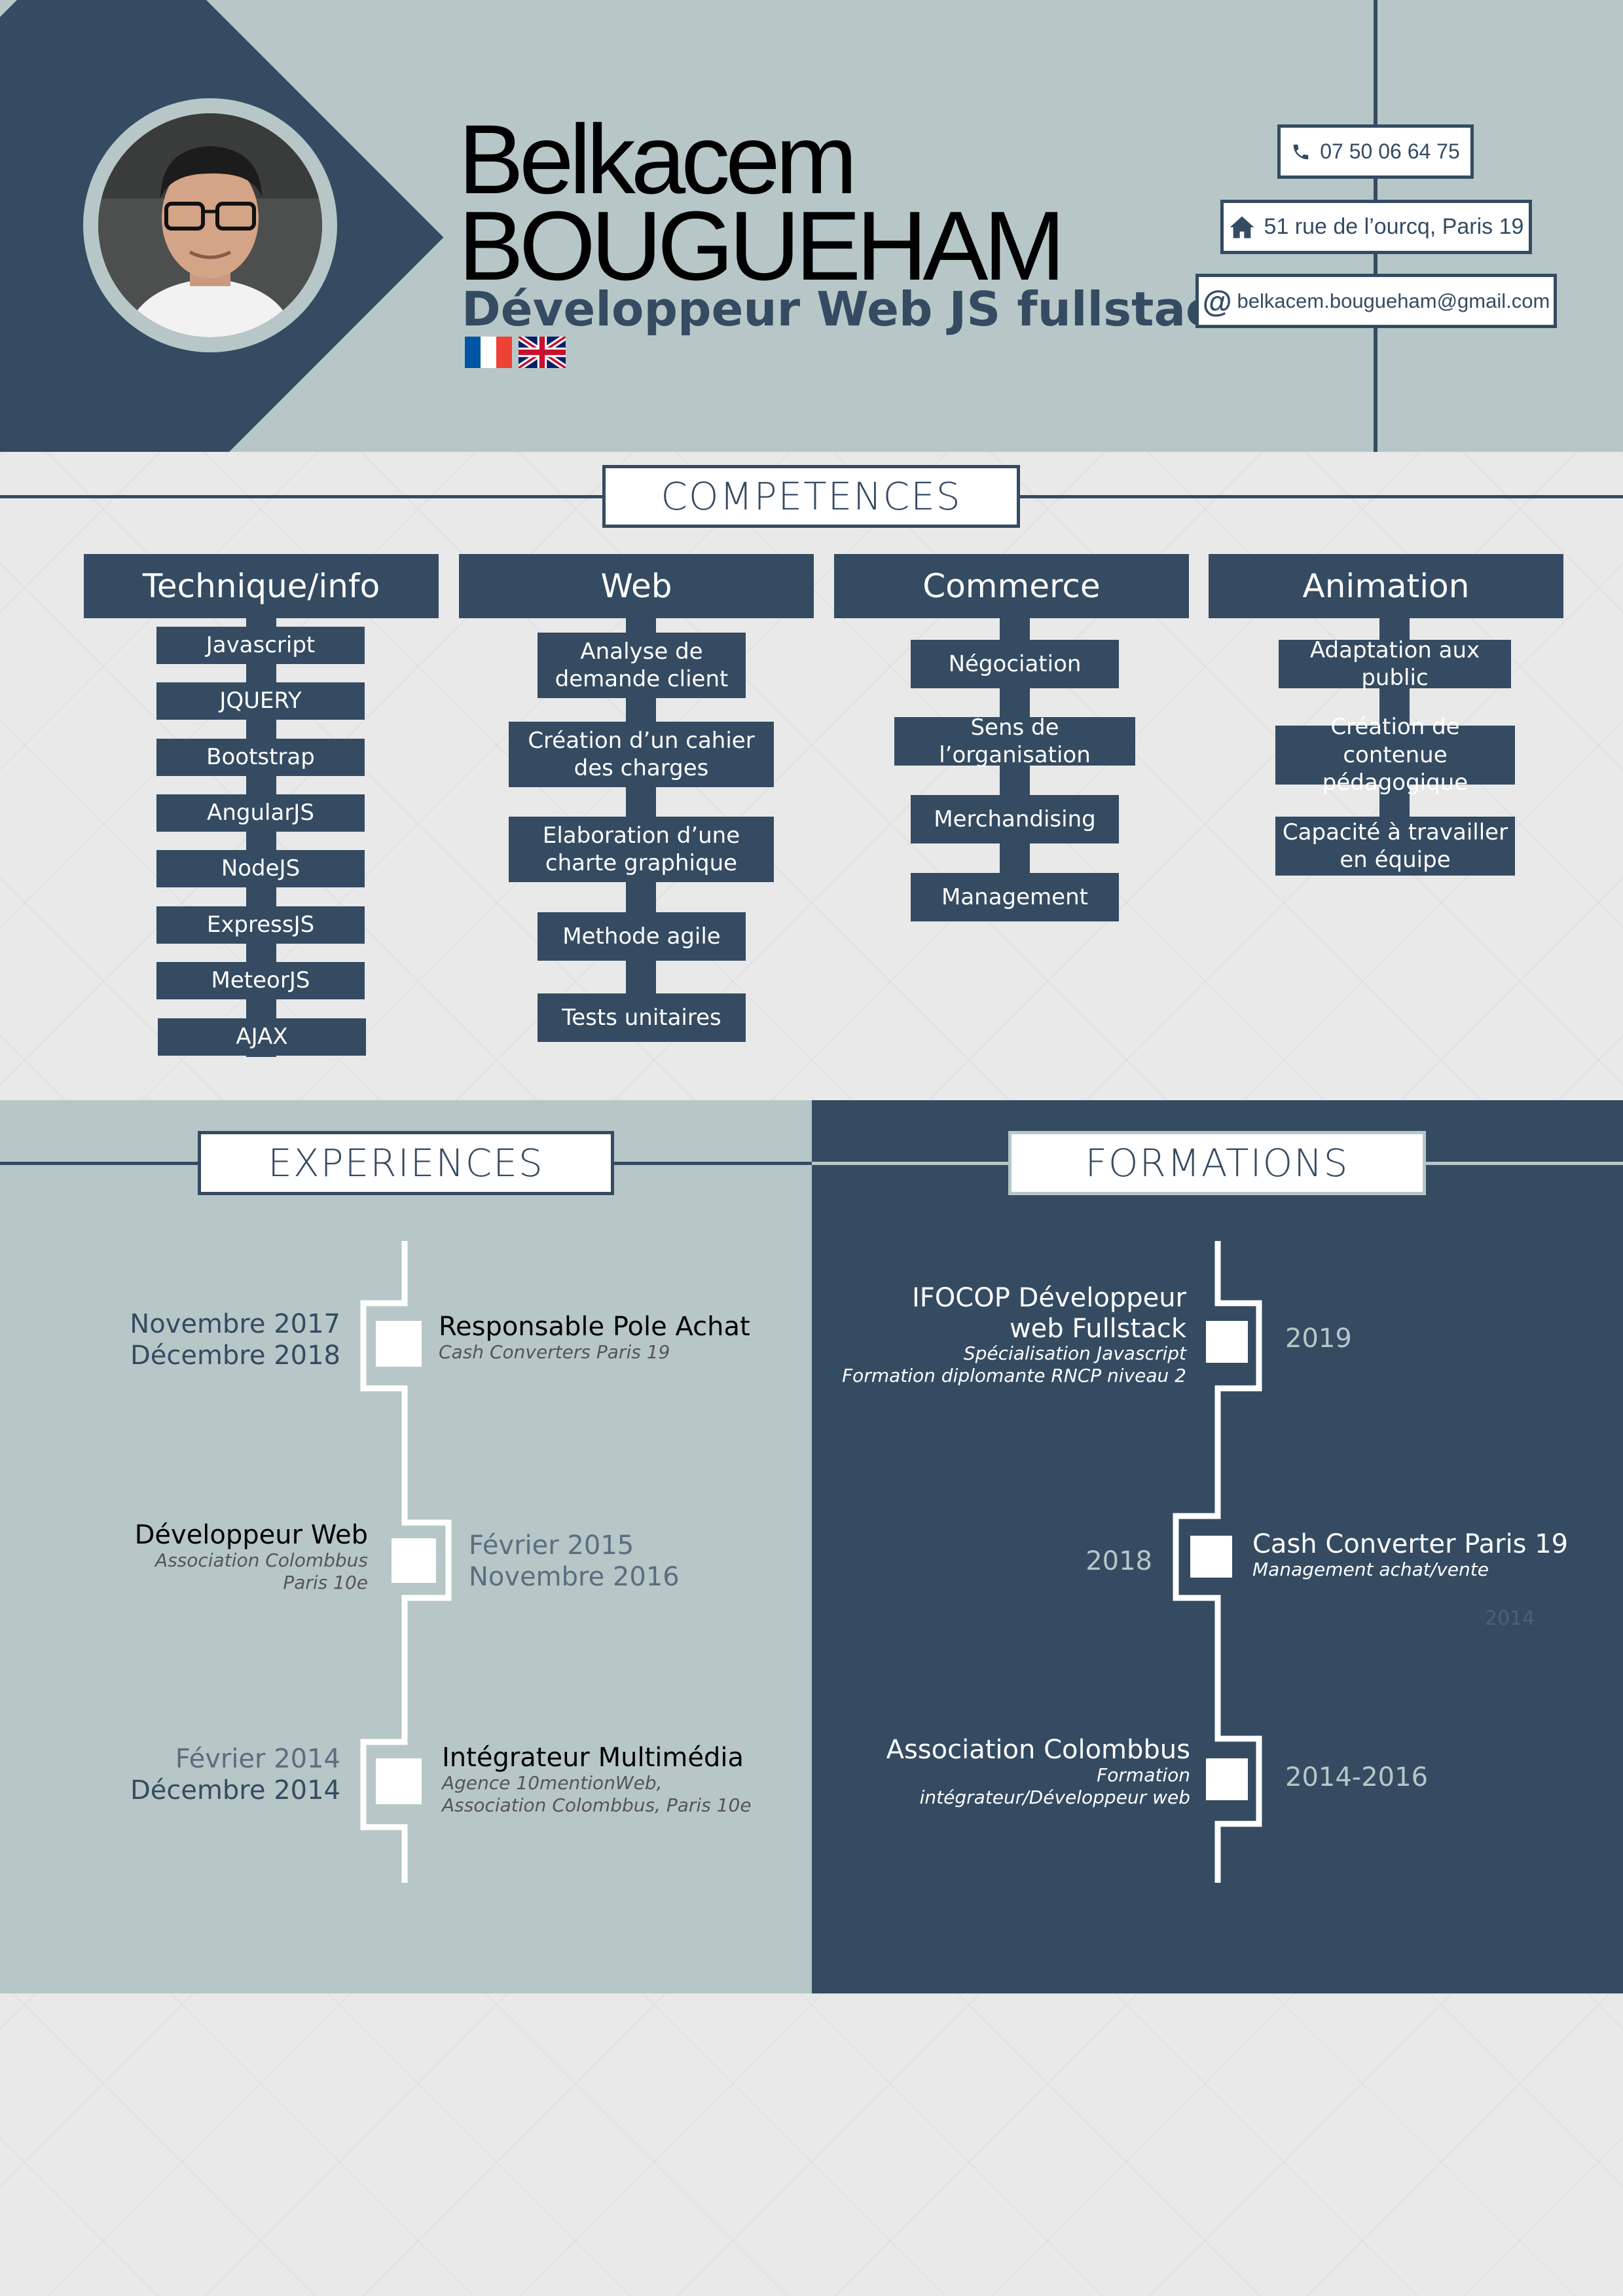 The image size is (1623, 2296). Describe the element at coordinates (261, 586) in the screenshot. I see `column-technique-header: Technique/info` at that location.